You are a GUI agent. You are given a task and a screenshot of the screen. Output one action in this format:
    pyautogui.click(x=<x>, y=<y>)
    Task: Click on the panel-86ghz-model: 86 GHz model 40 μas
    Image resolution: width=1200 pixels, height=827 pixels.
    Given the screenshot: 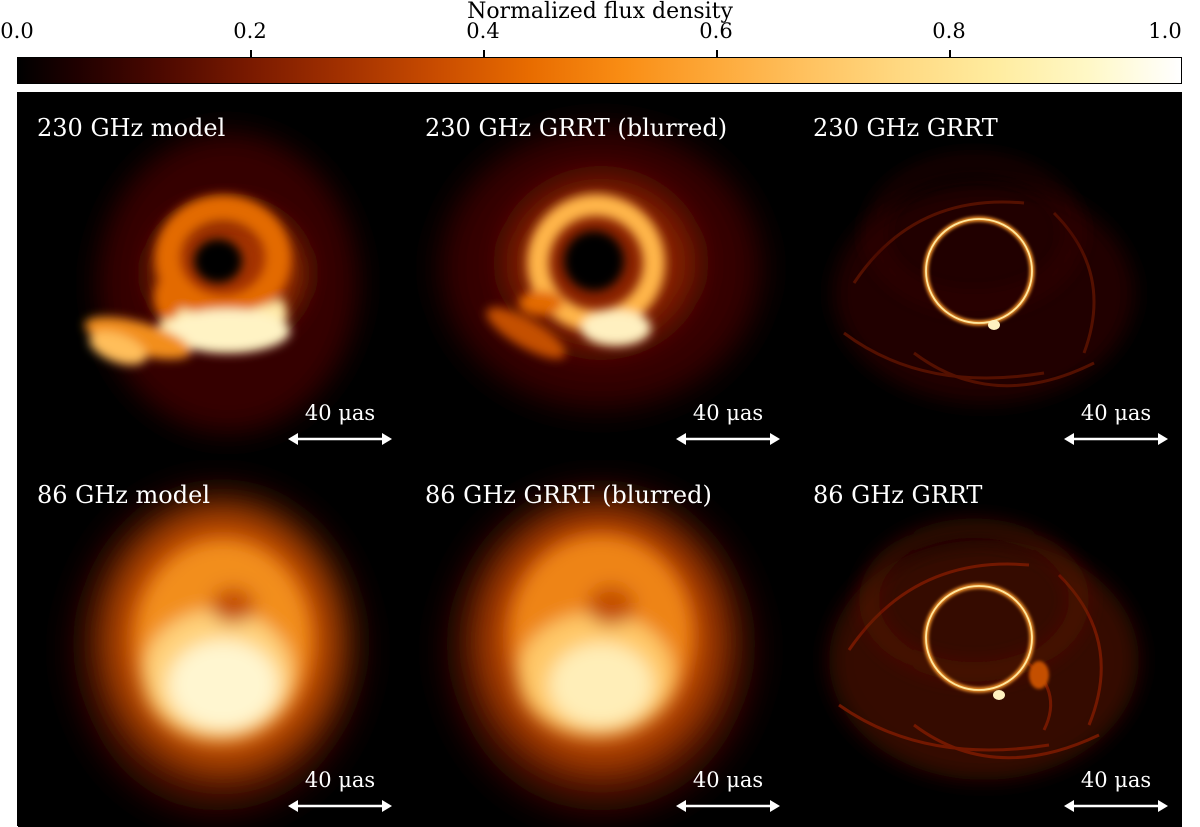 What is the action you would take?
    pyautogui.click(x=212, y=643)
    